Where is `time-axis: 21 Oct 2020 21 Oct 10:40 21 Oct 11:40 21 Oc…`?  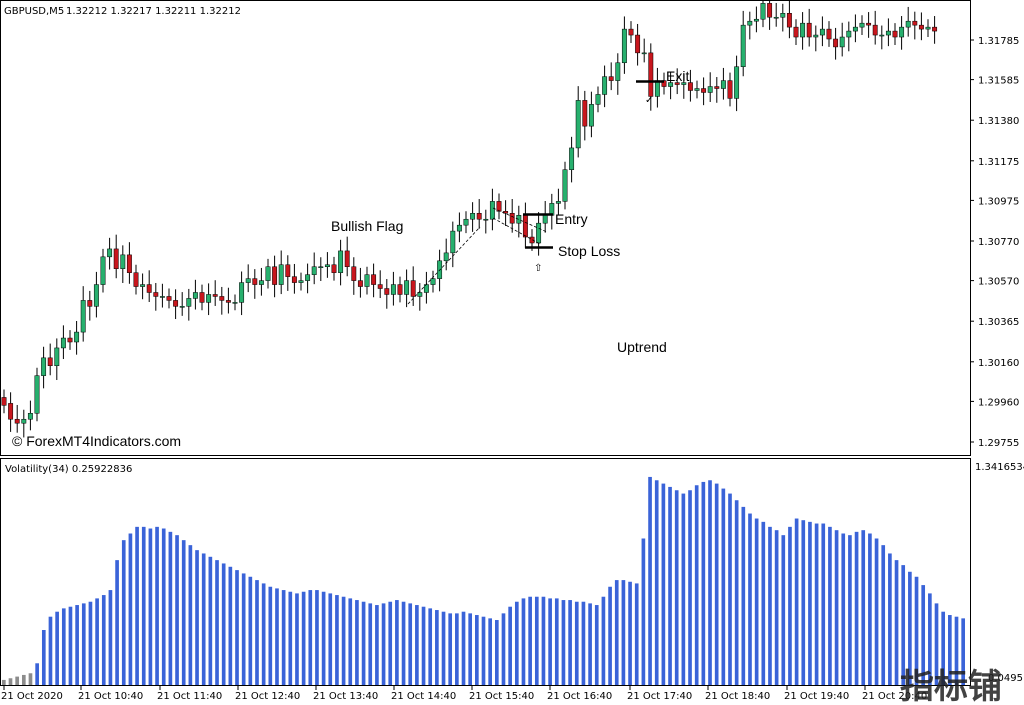 time-axis: 21 Oct 2020 21 Oct 10:40 21 Oct 11:40 21 Oc… is located at coordinates (464, 694).